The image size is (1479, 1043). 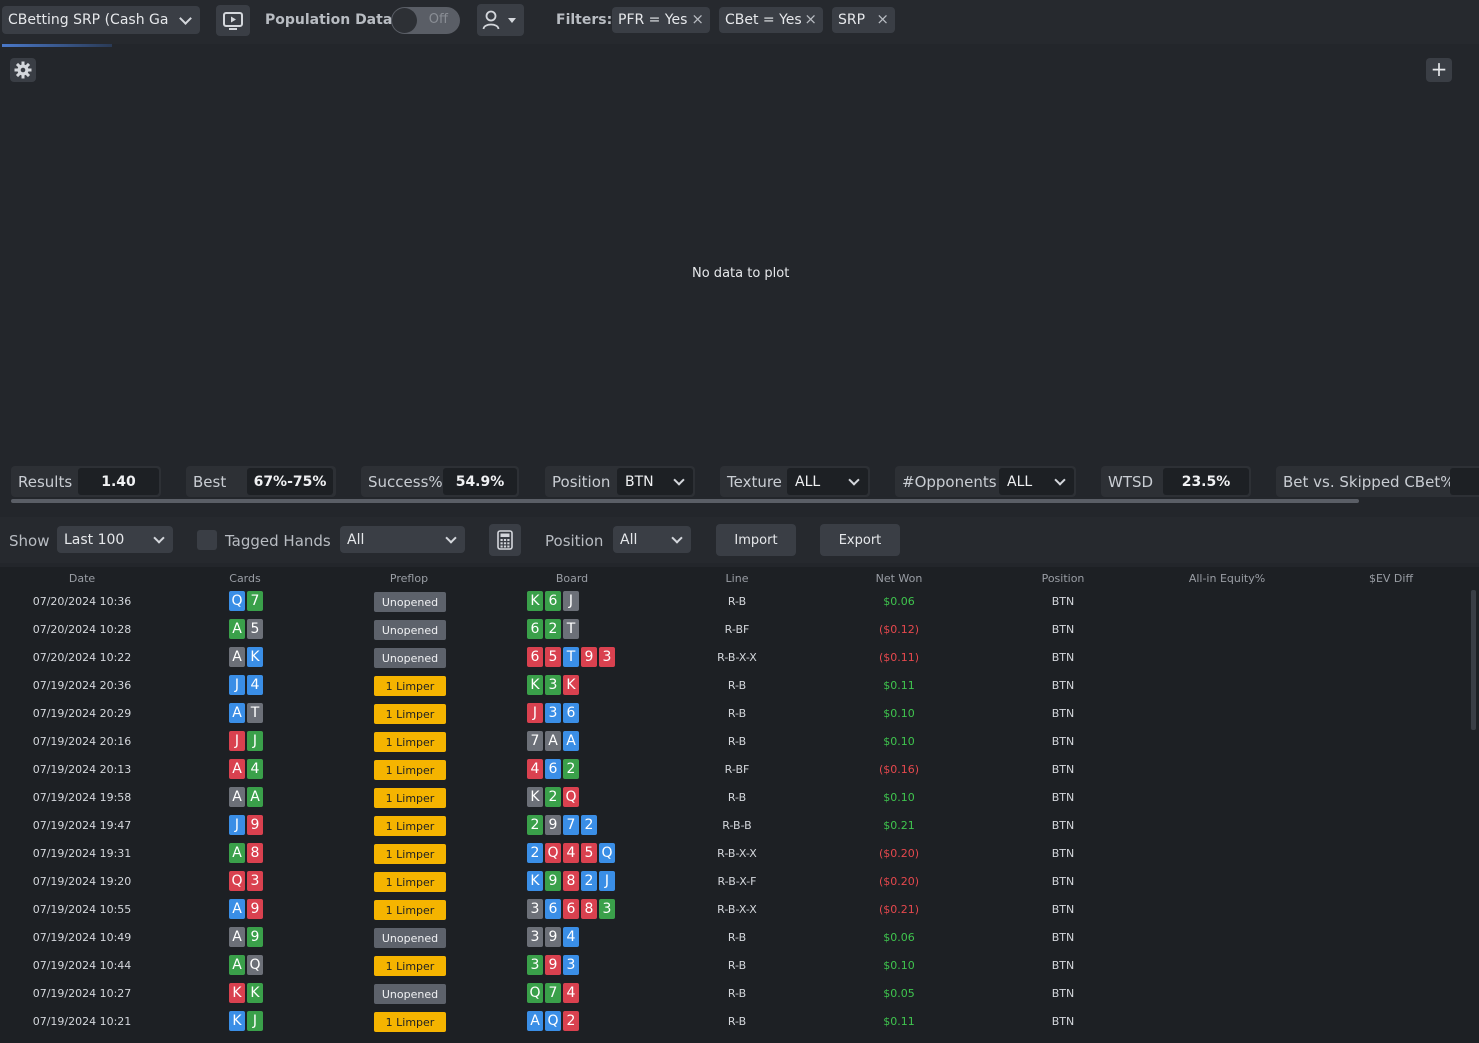 I want to click on column-header: $EV Diff, so click(x=1391, y=578).